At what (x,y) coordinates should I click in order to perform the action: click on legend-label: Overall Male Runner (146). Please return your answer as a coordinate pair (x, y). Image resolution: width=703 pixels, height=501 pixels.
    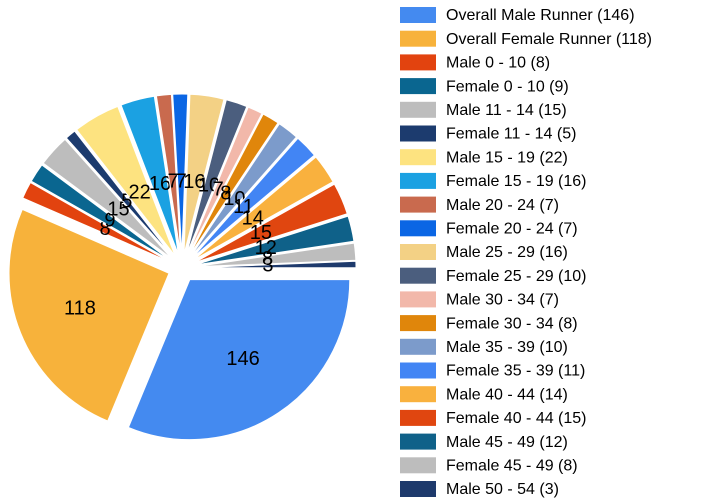
    Looking at the image, I should click on (540, 15).